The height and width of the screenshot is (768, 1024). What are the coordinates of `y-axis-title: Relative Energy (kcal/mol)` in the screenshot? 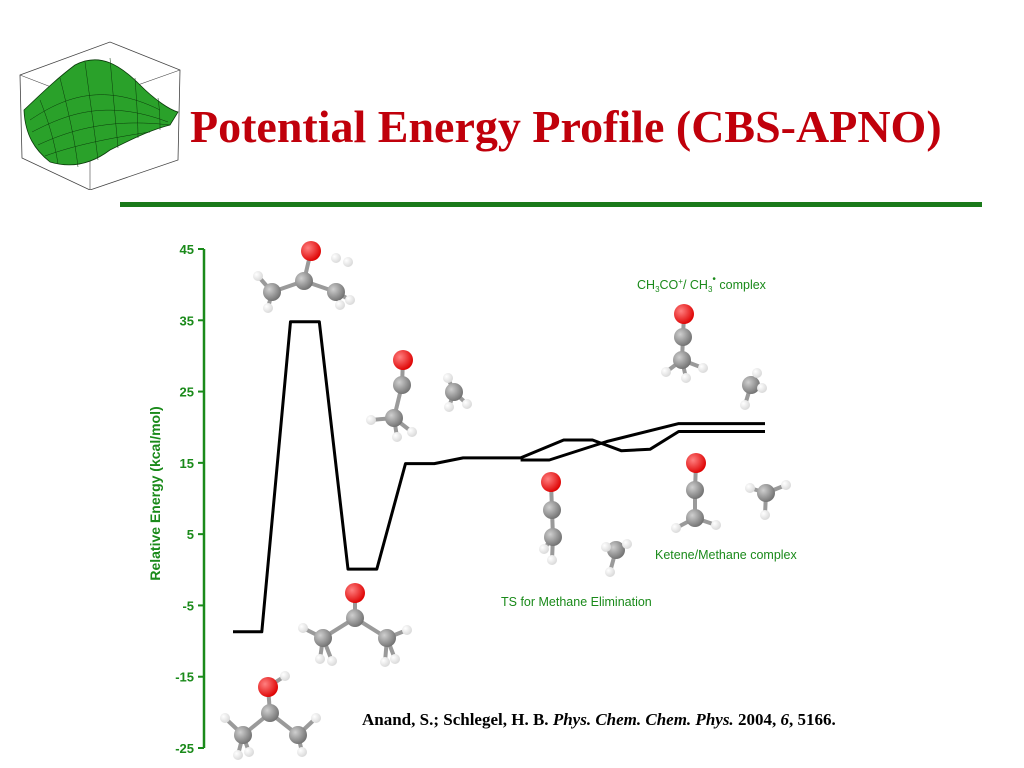 It's located at (155, 493).